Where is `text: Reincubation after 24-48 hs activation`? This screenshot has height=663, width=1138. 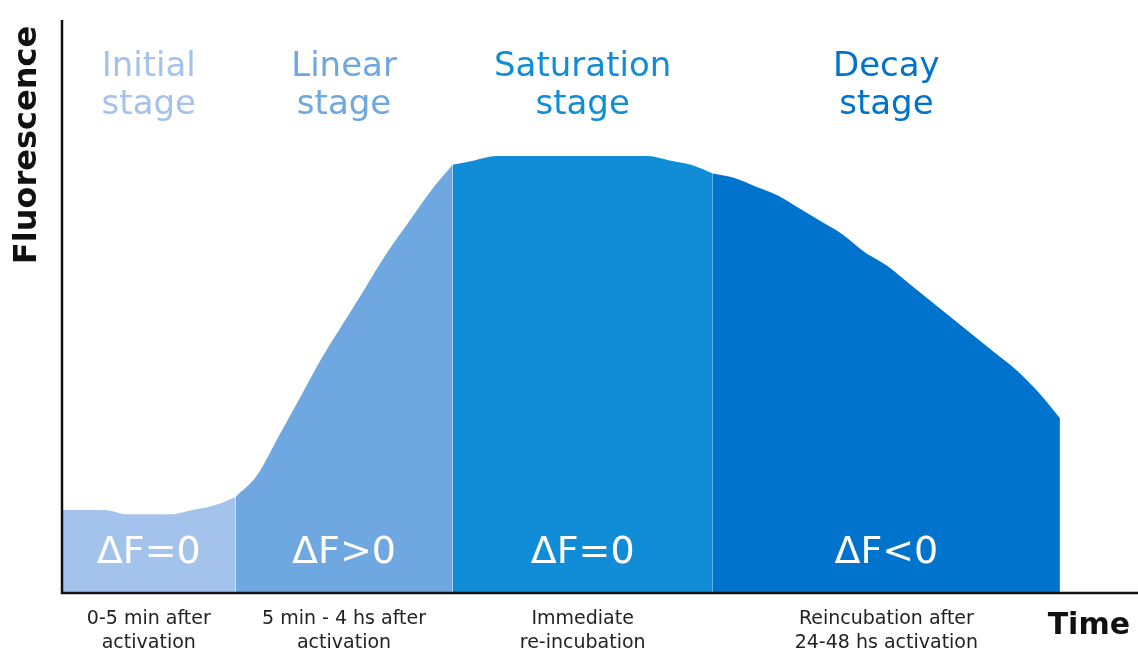 text: Reincubation after 24-48 hs activation is located at coordinates (886, 628).